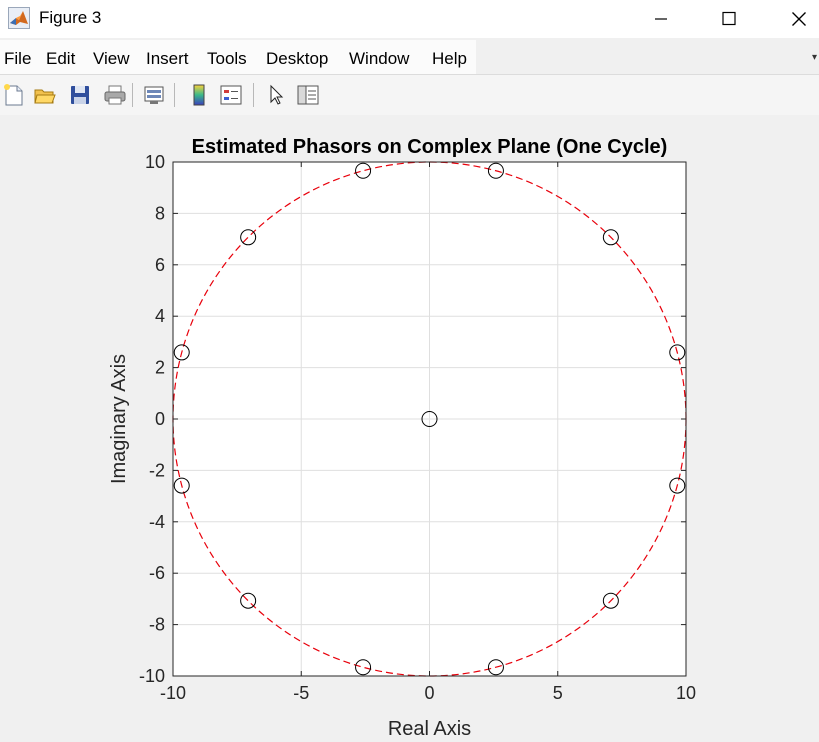 The height and width of the screenshot is (742, 819). Describe the element at coordinates (155, 162) in the screenshot. I see `y-tick-label: 10` at that location.